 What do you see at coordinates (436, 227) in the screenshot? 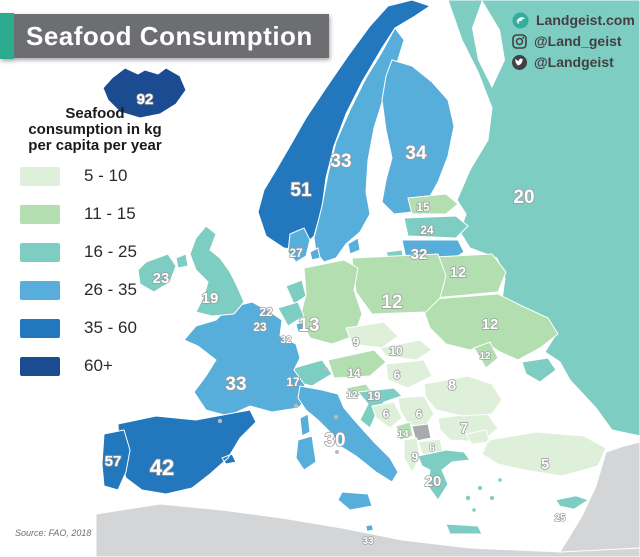
I see `country-latvia` at bounding box center [436, 227].